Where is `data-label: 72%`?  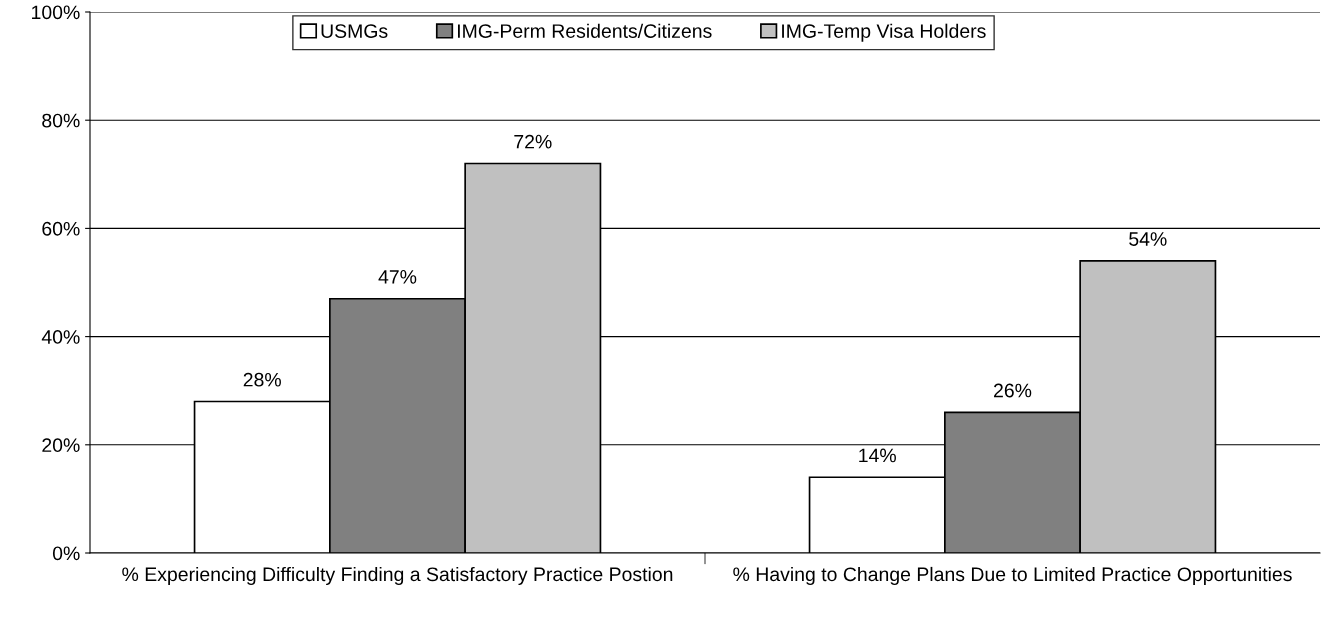 data-label: 72% is located at coordinates (533, 141).